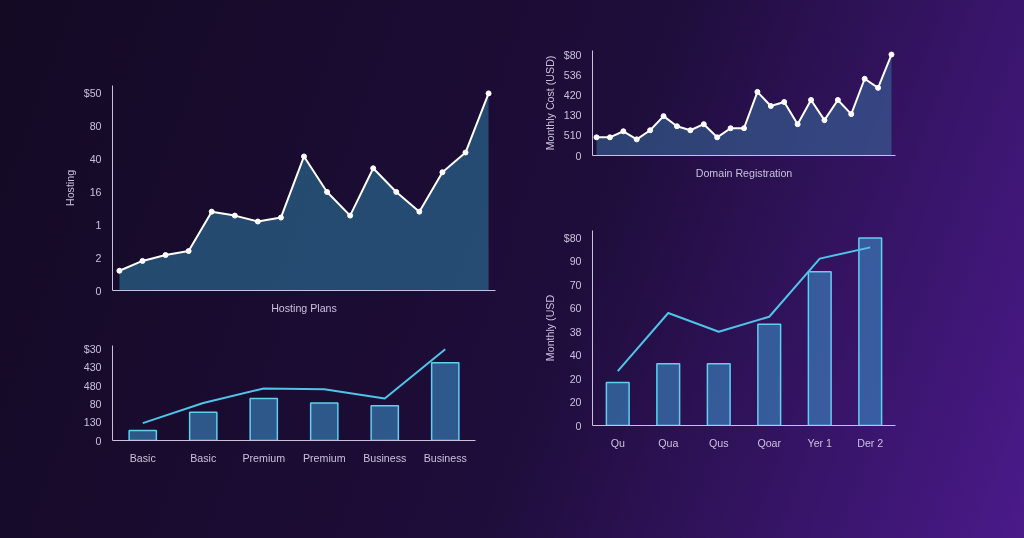 Image resolution: width=1024 pixels, height=538 pixels. I want to click on x-tick-label: Qoar, so click(769, 442).